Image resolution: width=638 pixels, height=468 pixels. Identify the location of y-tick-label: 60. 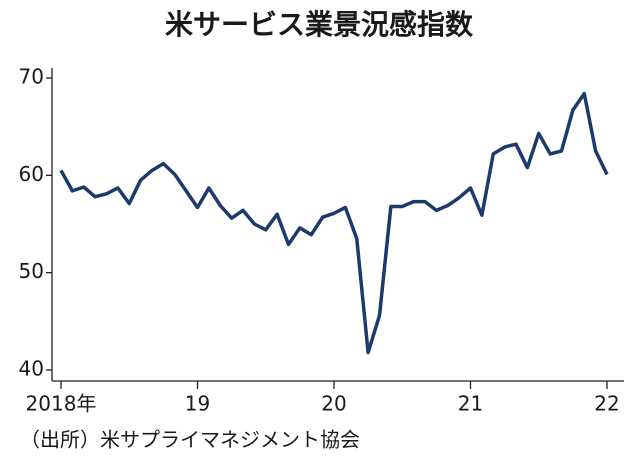
(31, 174).